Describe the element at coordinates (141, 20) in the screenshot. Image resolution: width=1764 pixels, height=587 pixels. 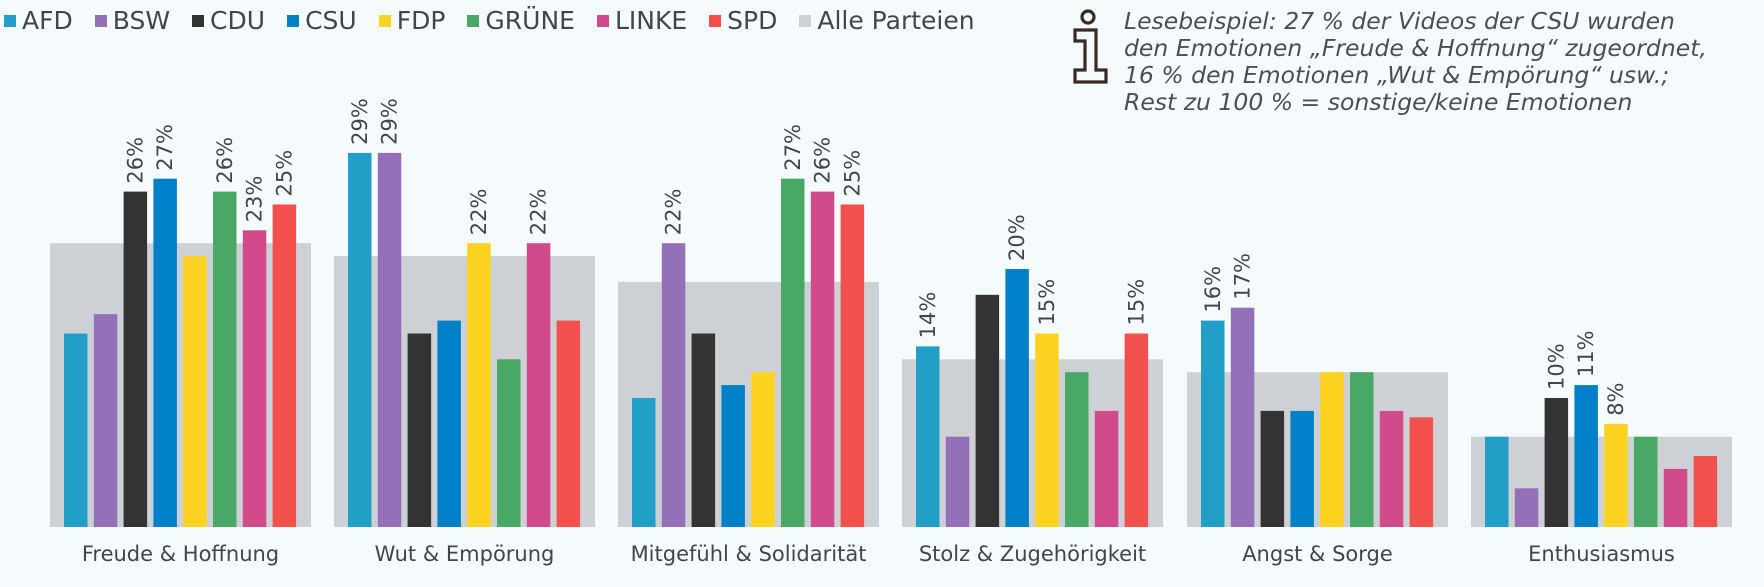
I see `legend-label: BSW` at that location.